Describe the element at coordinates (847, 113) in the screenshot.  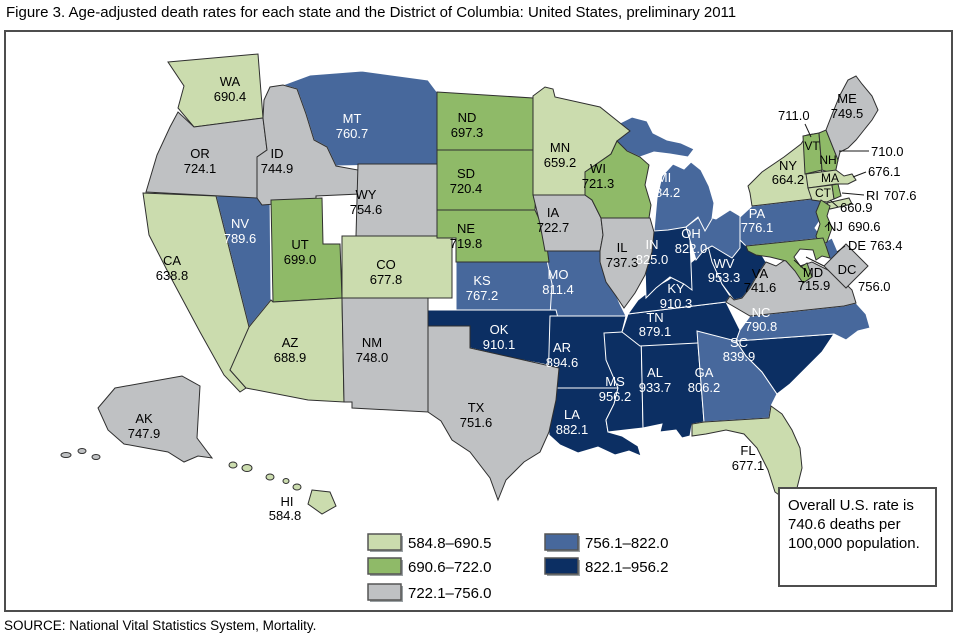
I see `label-me-value: 749.5` at that location.